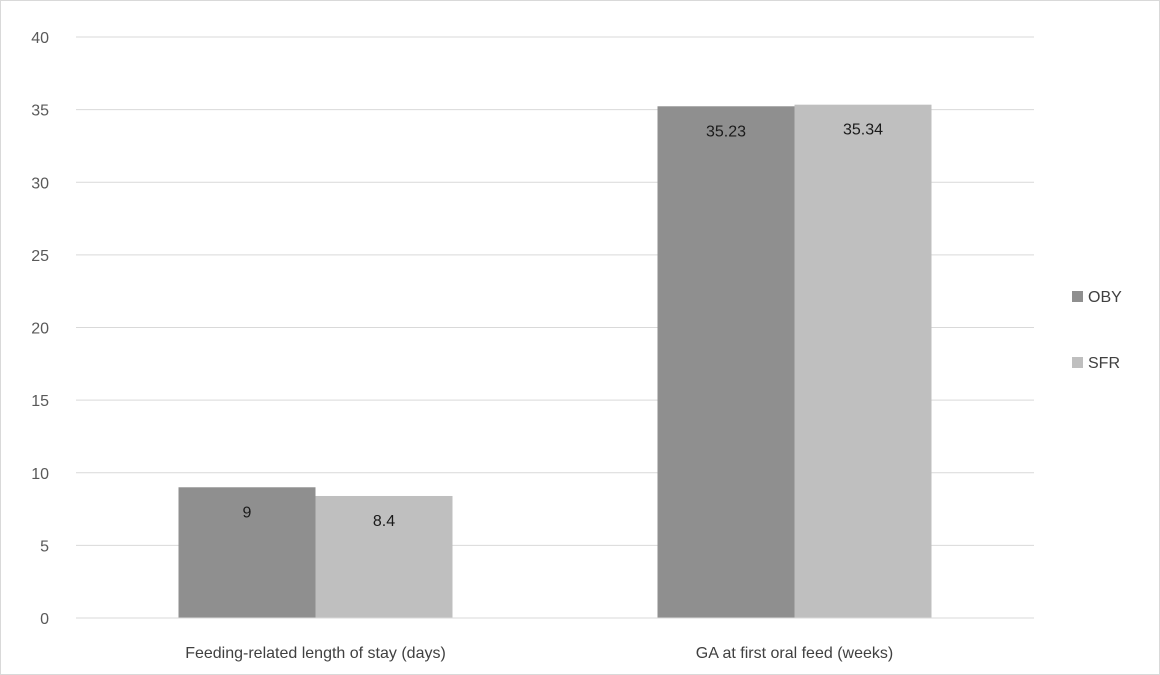 This screenshot has height=675, width=1160. Describe the element at coordinates (863, 130) in the screenshot. I see `data-label: 35.34` at that location.